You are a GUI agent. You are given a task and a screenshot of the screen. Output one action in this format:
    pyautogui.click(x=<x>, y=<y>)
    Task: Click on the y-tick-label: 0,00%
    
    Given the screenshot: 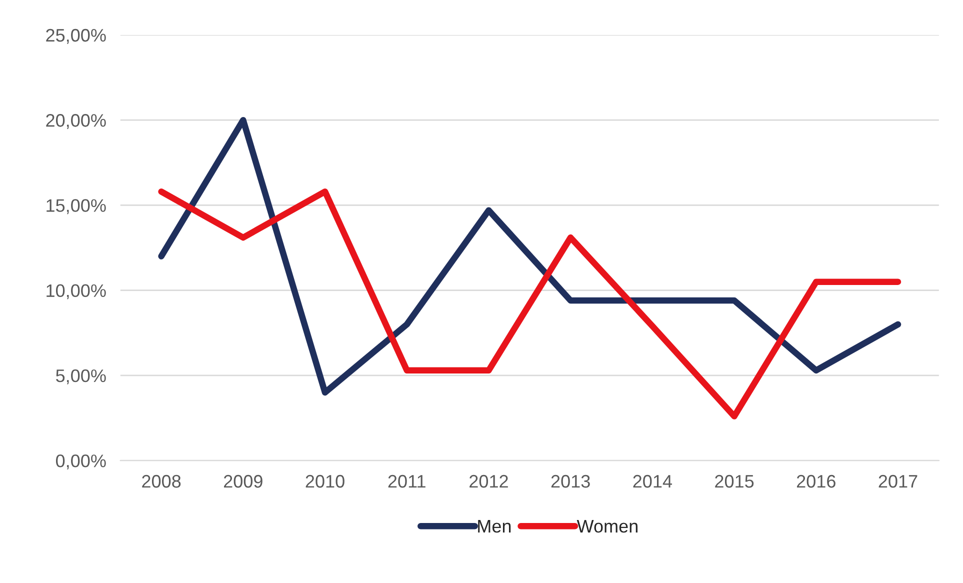 What is the action you would take?
    pyautogui.click(x=81, y=462)
    